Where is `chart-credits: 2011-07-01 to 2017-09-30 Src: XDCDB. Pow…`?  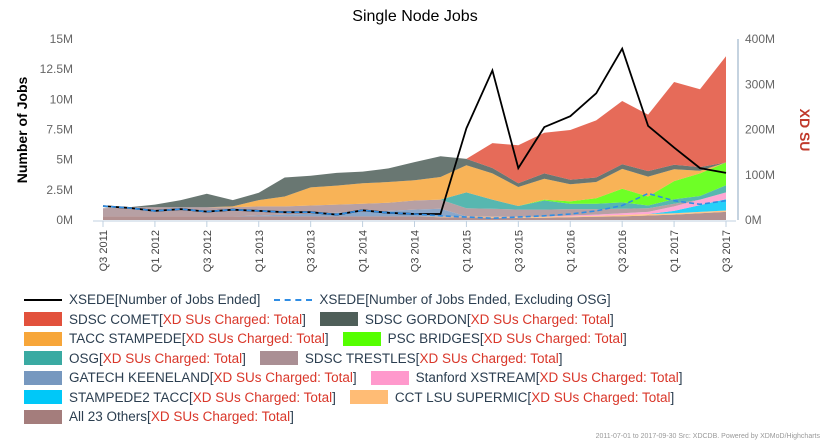 chart-credits: 2011-07-01 to 2017-09-30 Src: XDCDB. Pow… is located at coordinates (708, 436).